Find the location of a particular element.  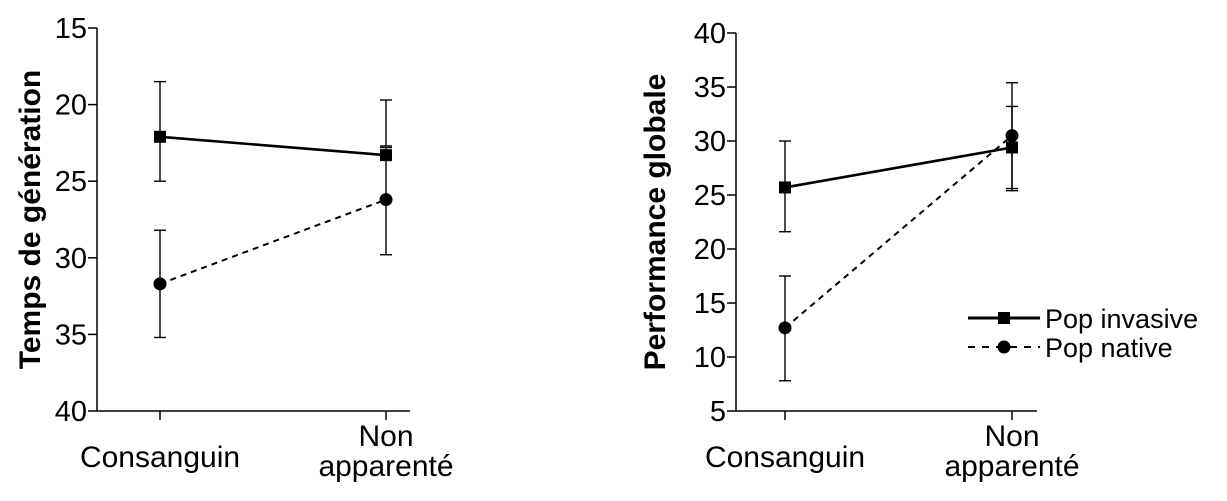

legend-entry-invasive: Pop invasive is located at coordinates (1083, 319).